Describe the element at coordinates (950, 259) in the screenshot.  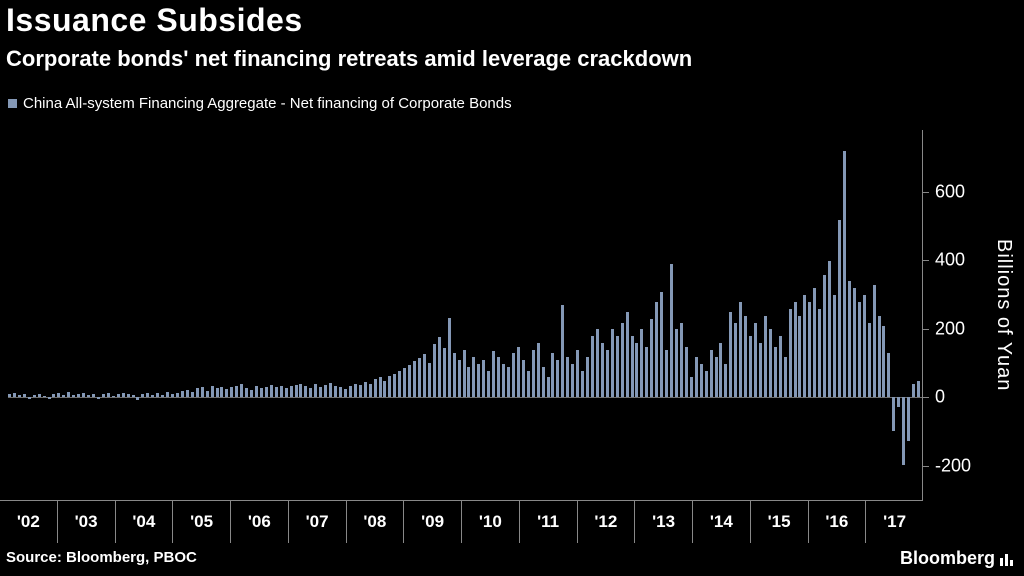
I see `y-tick-label: 400` at that location.